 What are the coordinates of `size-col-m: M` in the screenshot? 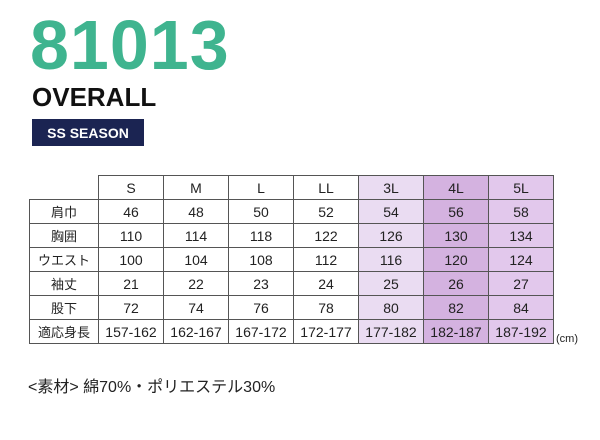 It's located at (196, 187).